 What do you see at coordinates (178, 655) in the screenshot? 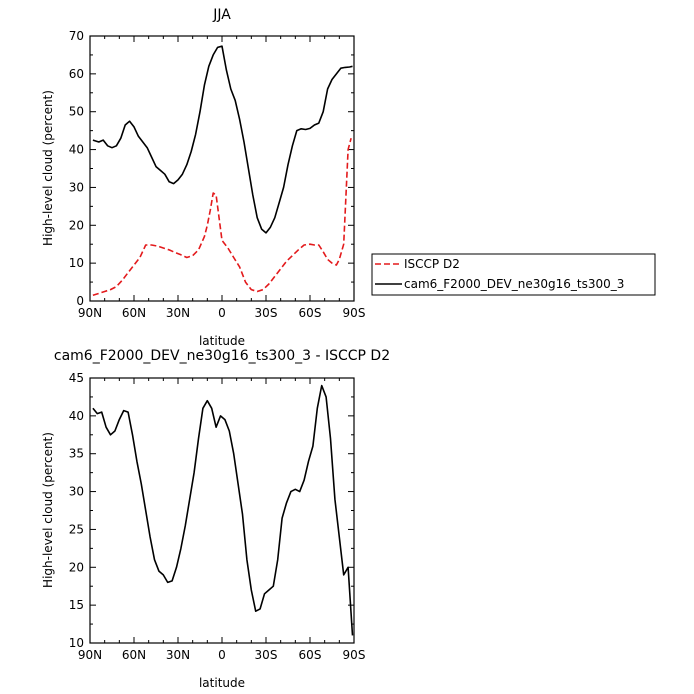
I see `bottom-x-tick-label: 30N` at bounding box center [178, 655].